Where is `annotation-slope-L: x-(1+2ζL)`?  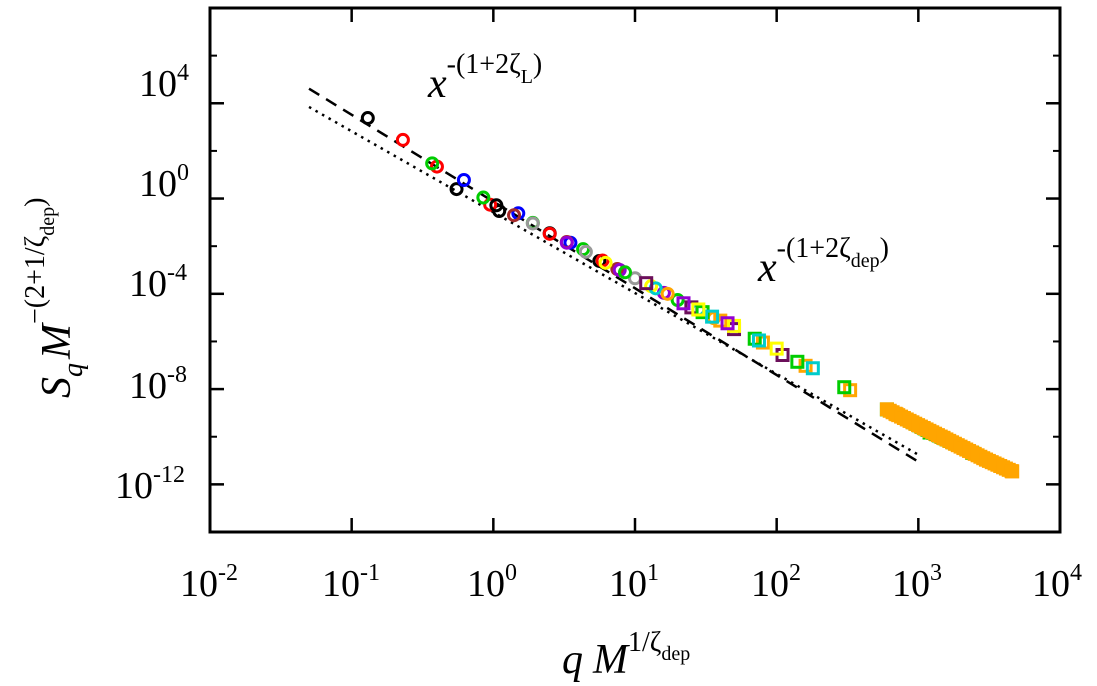
annotation-slope-L: x-(1+2ζL) is located at coordinates (484, 78).